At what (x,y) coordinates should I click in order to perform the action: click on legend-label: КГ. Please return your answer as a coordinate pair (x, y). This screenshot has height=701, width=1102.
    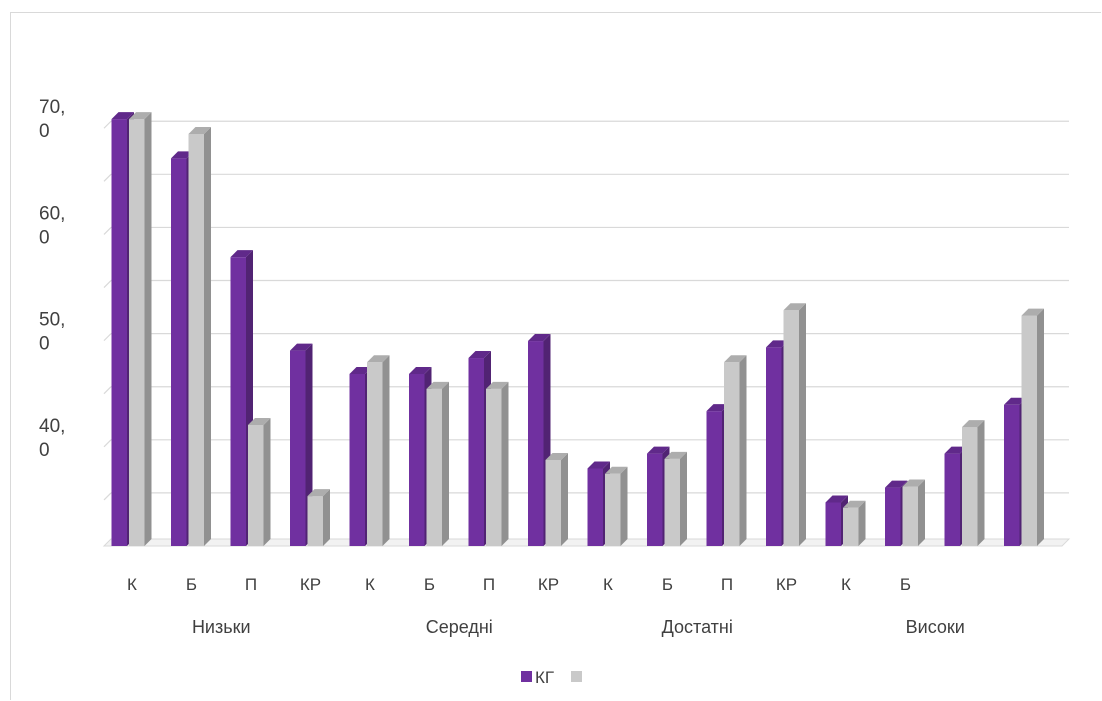
    Looking at the image, I should click on (544, 677).